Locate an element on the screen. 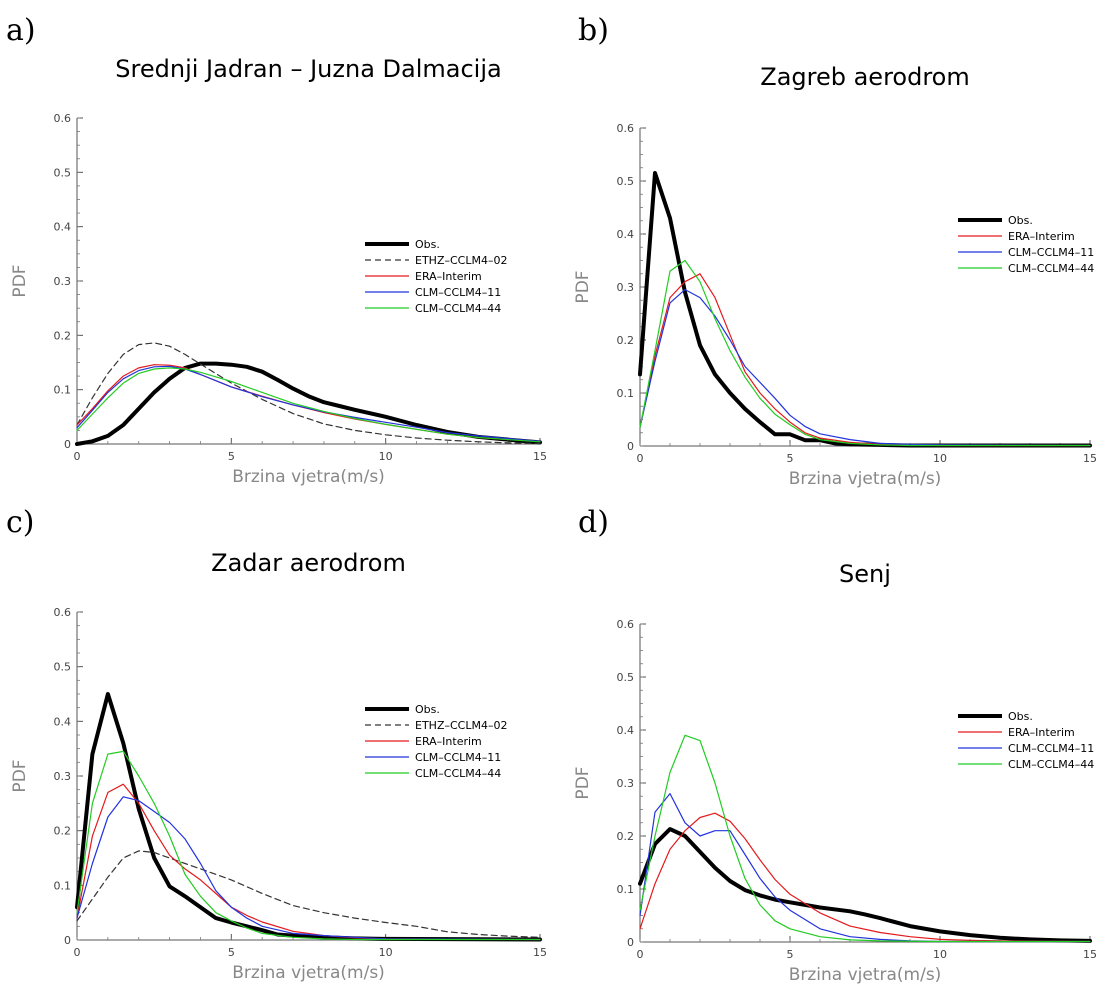 The width and height of the screenshot is (1114, 992). panel-letter-a: a) is located at coordinates (21, 30).